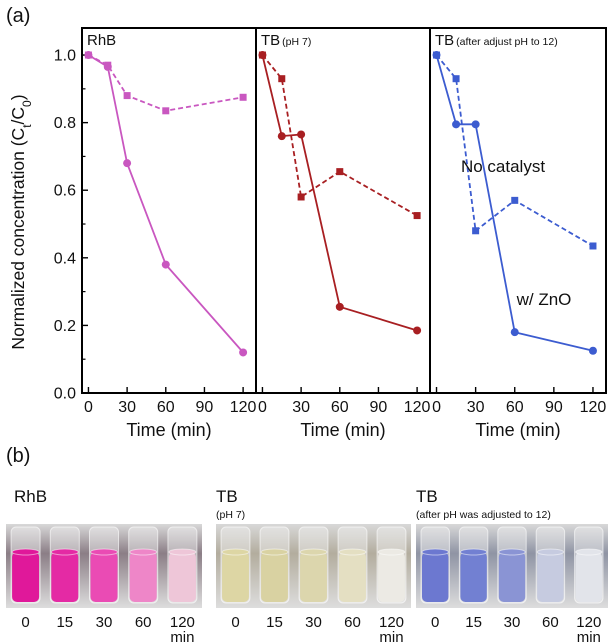 The image size is (613, 643). What do you see at coordinates (65, 394) in the screenshot?
I see `y-tick-label: 0.0` at bounding box center [65, 394].